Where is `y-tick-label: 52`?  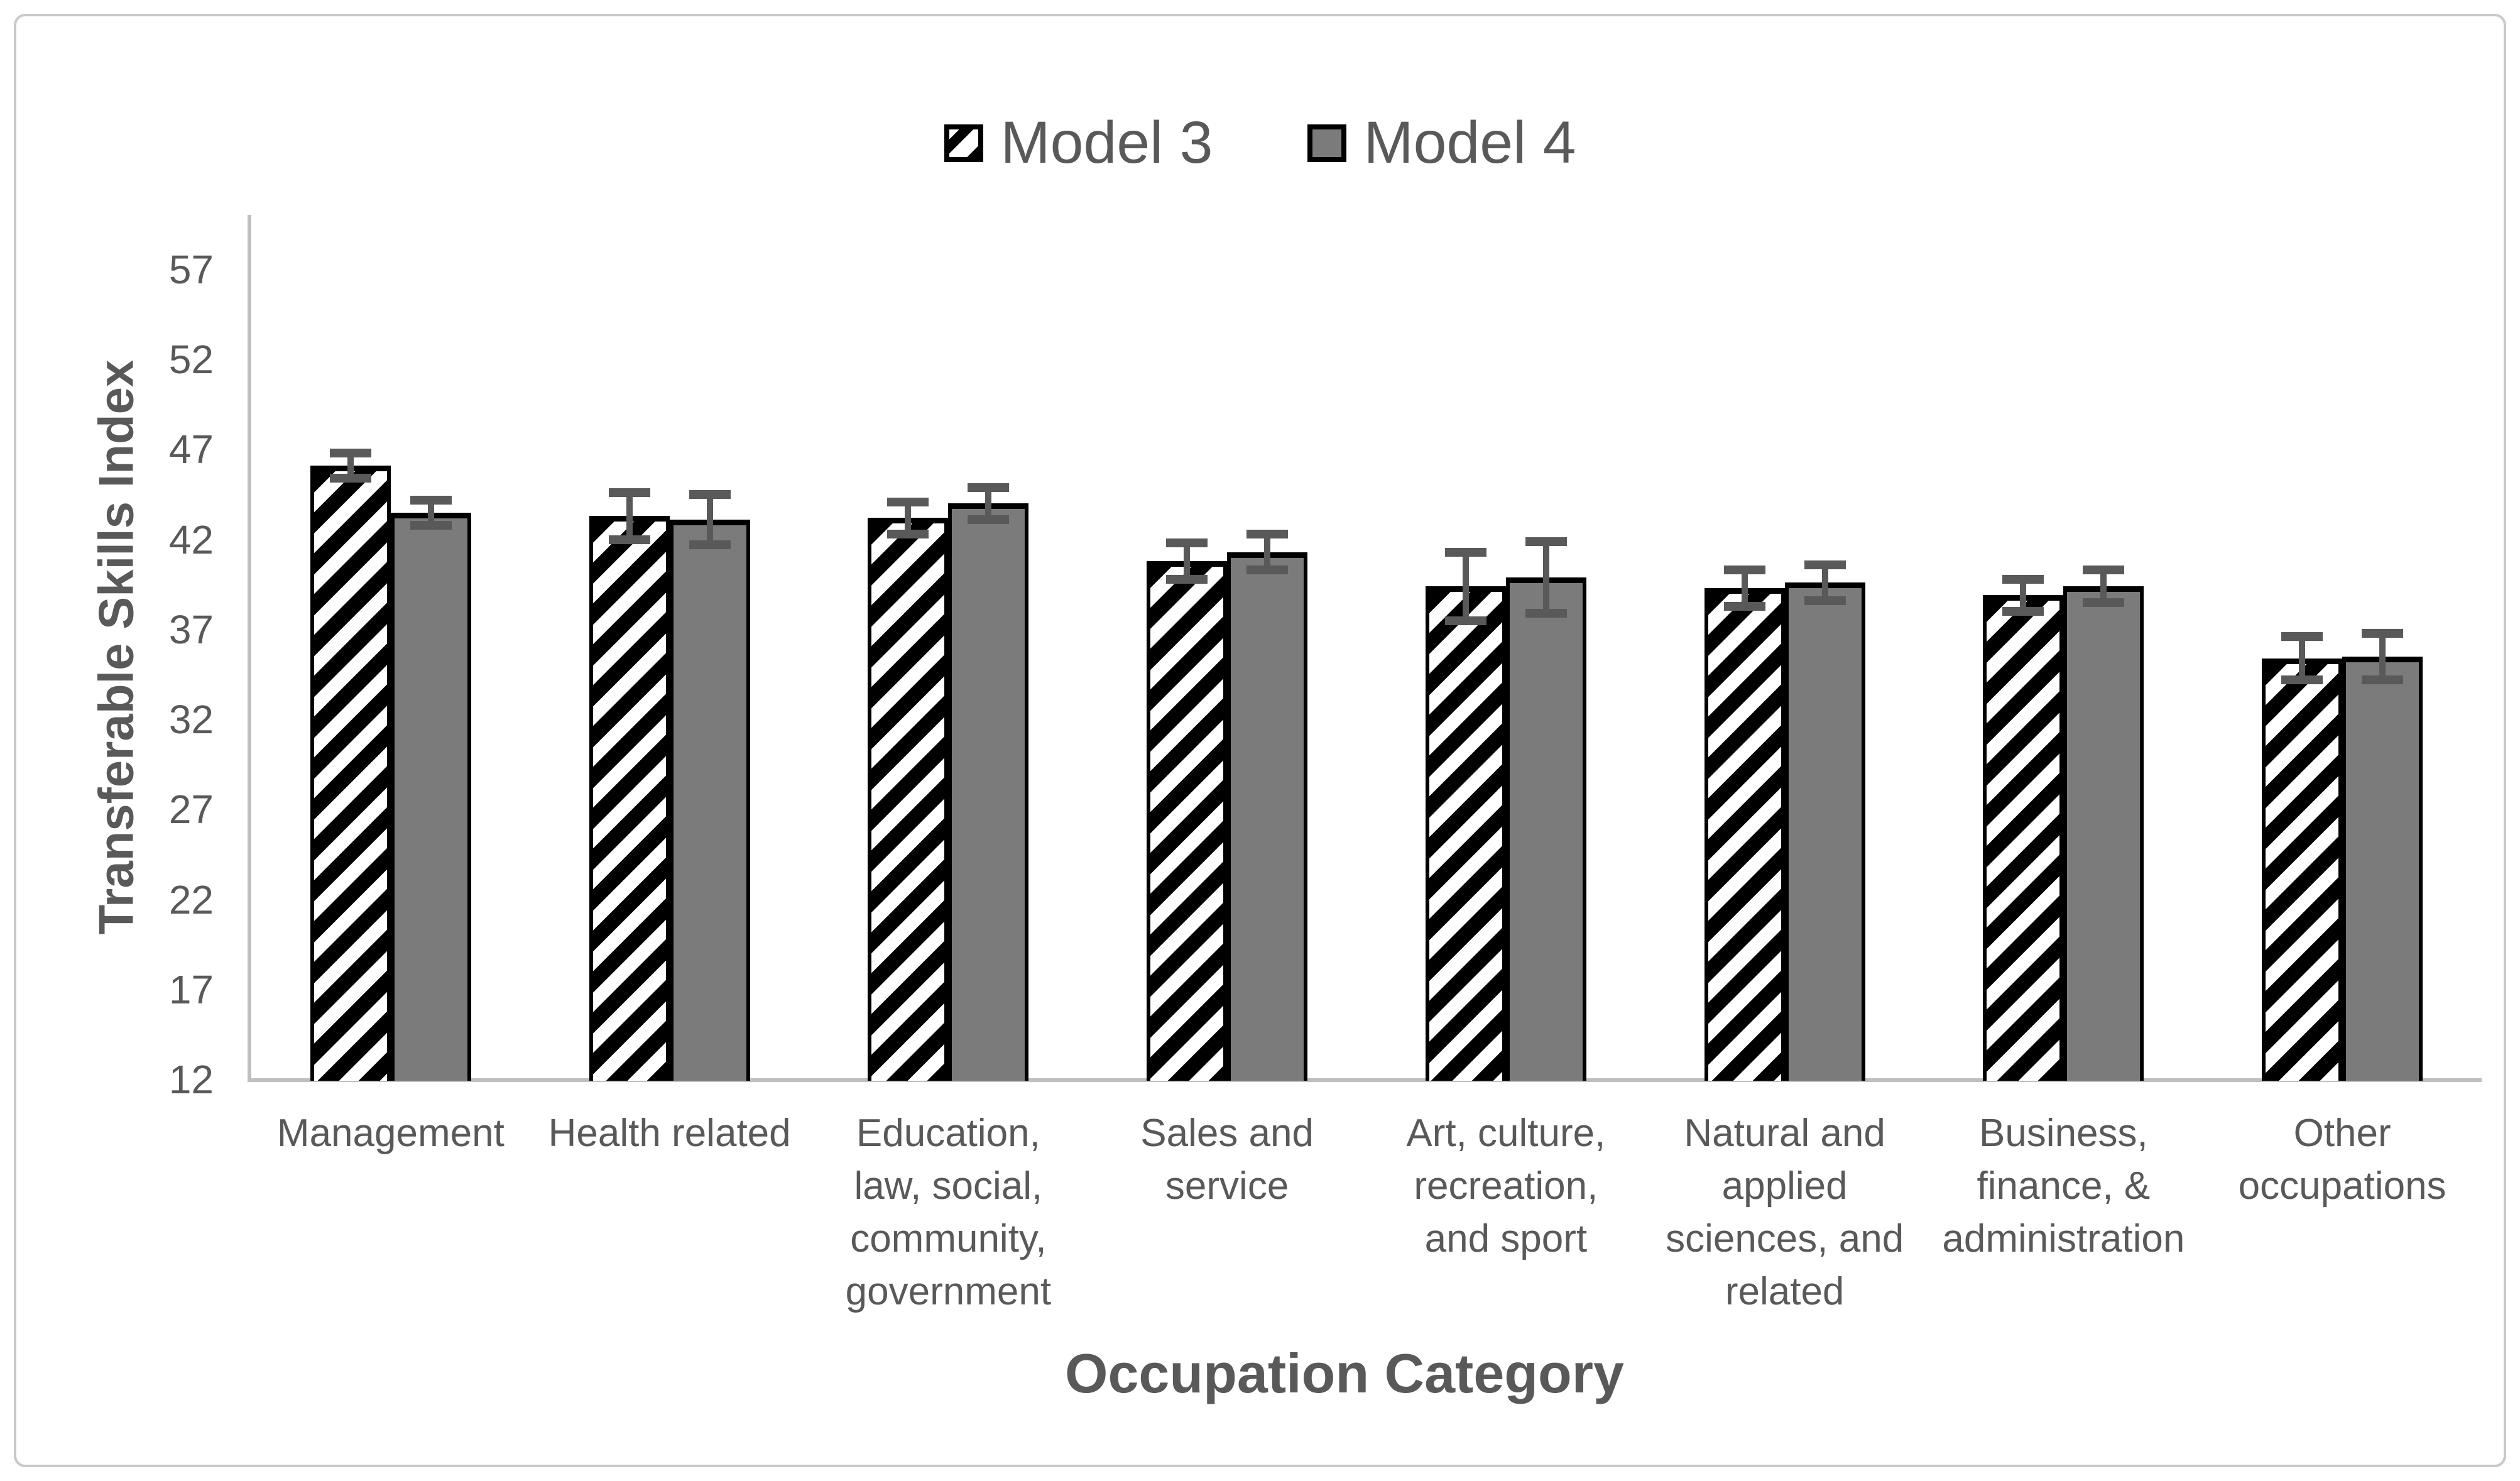 y-tick-label: 52 is located at coordinates (191, 360).